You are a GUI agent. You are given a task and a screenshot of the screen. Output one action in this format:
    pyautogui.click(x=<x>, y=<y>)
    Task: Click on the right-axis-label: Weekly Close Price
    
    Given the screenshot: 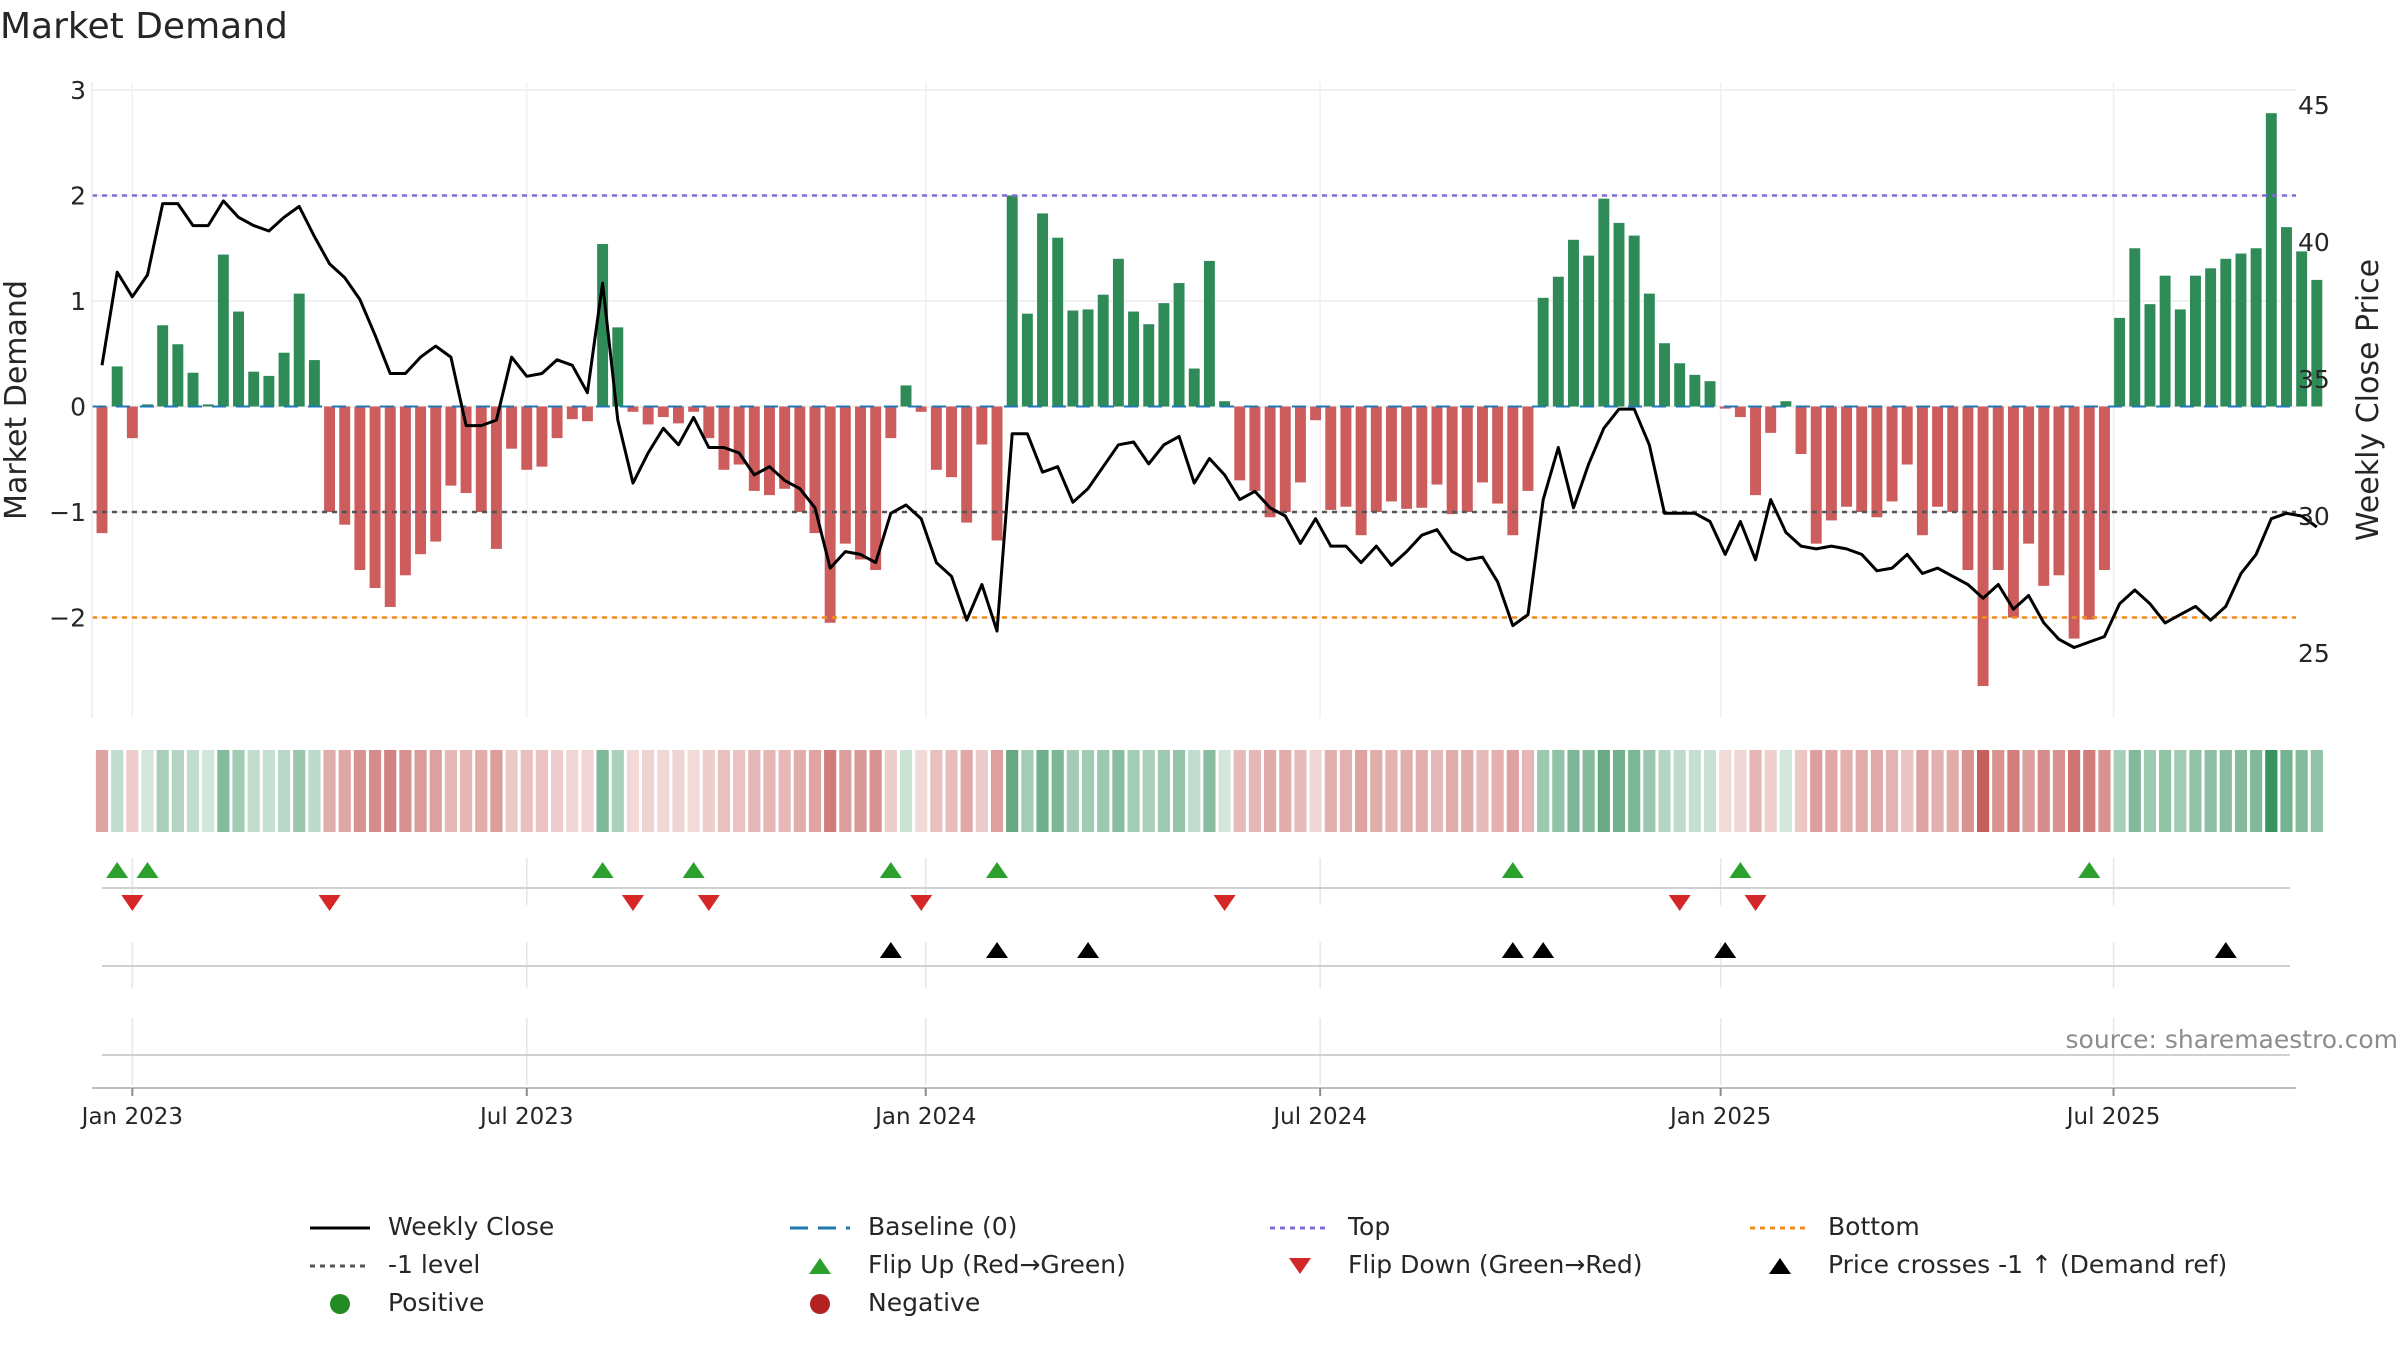 What is the action you would take?
    pyautogui.click(x=2368, y=400)
    